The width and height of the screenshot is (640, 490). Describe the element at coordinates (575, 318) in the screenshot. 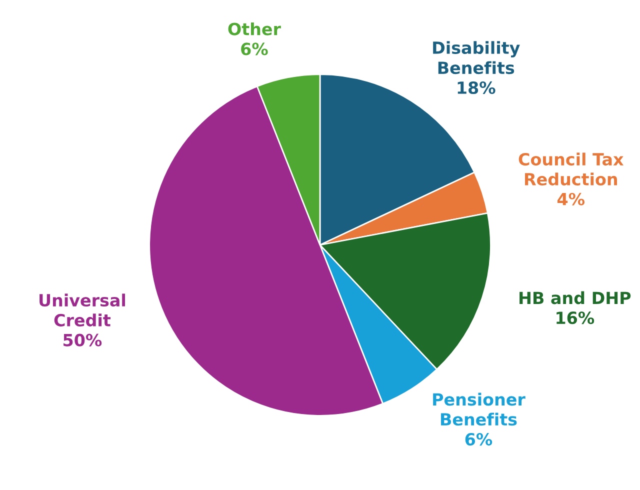

I see `data-label: 16%` at that location.